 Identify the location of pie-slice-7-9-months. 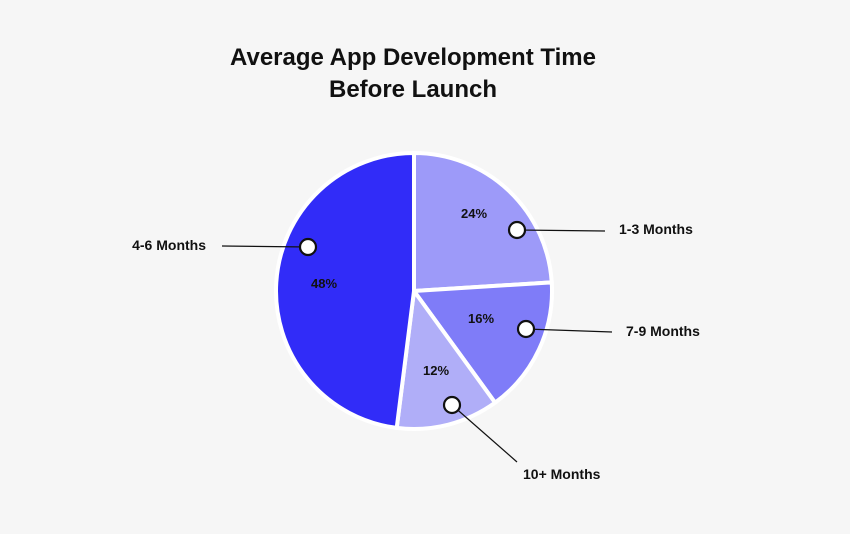
(482, 343).